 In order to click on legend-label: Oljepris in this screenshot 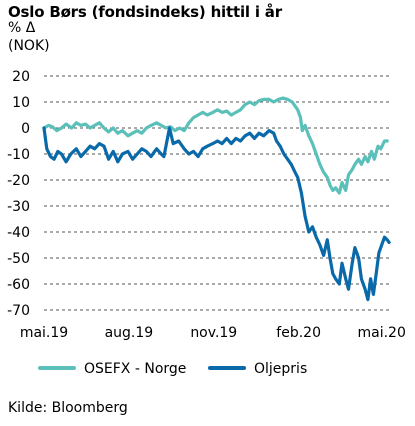, I will do `click(280, 369)`.